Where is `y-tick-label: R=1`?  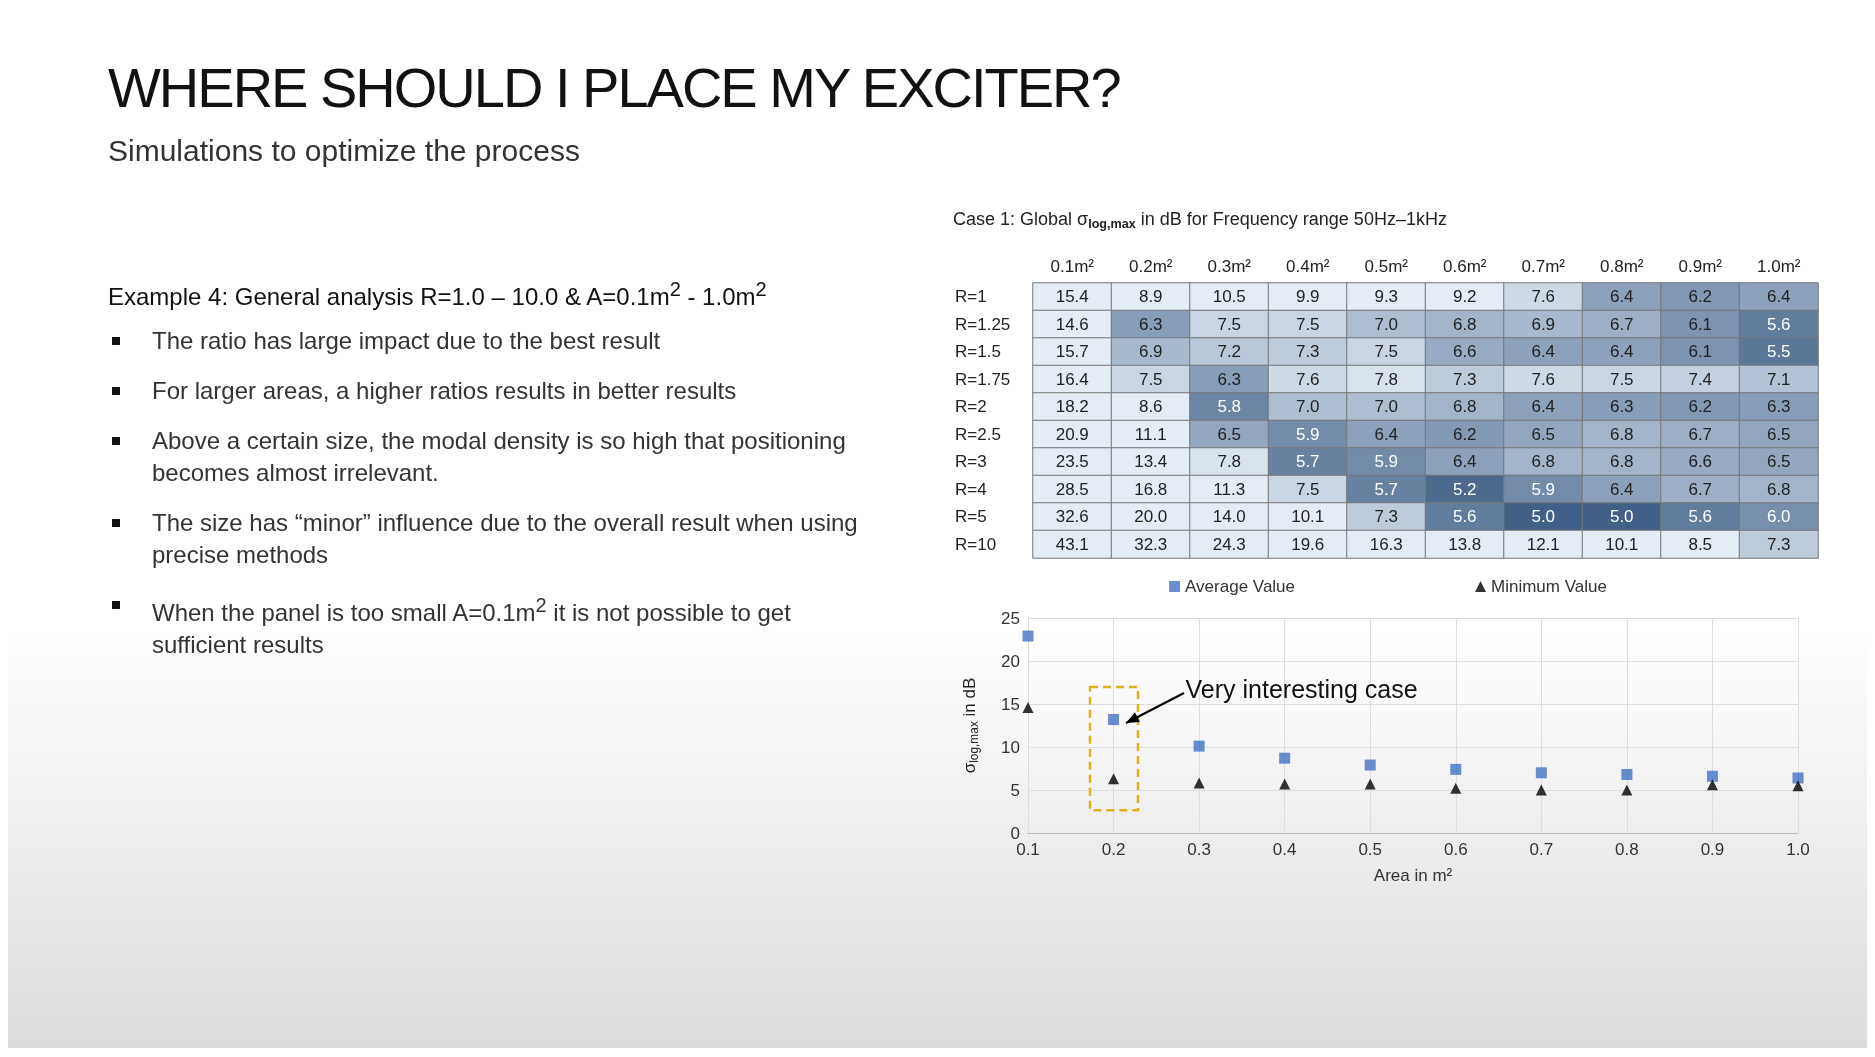 y-tick-label: R=1 is located at coordinates (971, 297).